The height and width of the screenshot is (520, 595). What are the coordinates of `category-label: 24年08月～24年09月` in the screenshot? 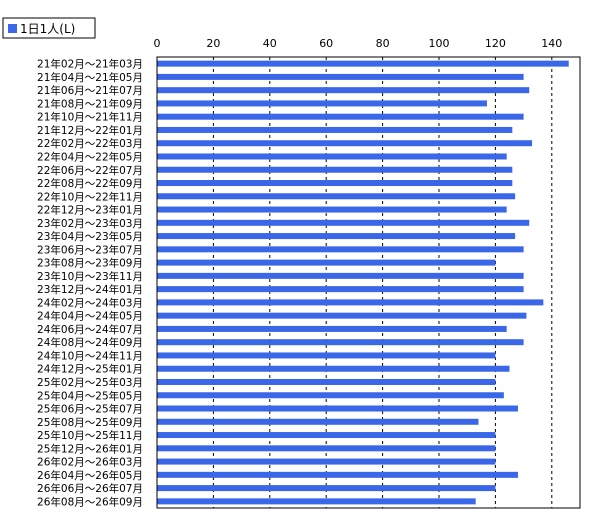 It's located at (90, 342).